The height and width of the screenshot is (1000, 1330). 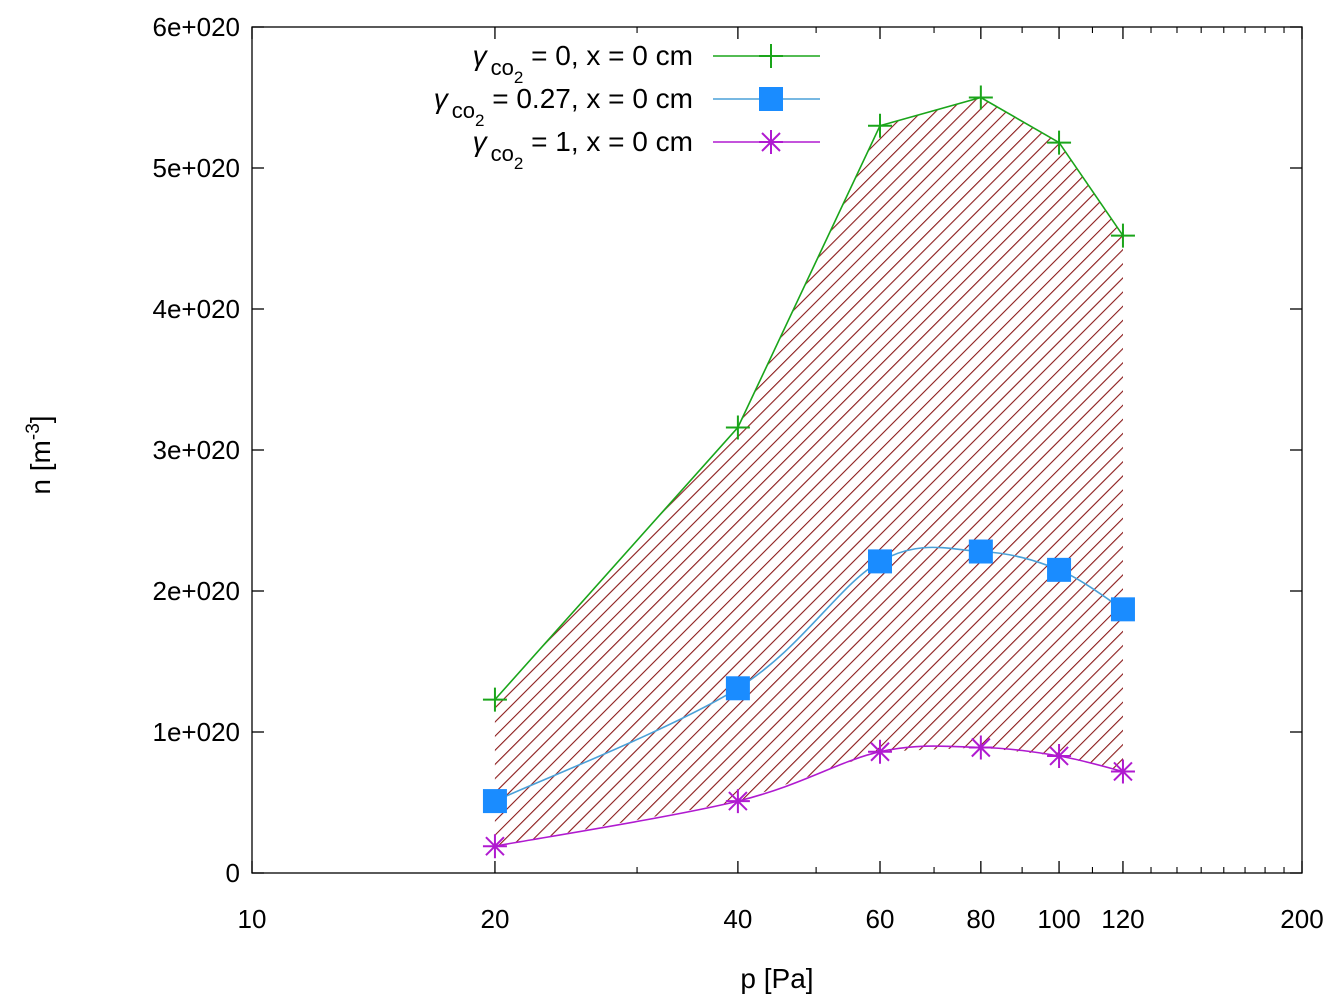 I want to click on y-axis-label: n [m-3], so click(x=39, y=454).